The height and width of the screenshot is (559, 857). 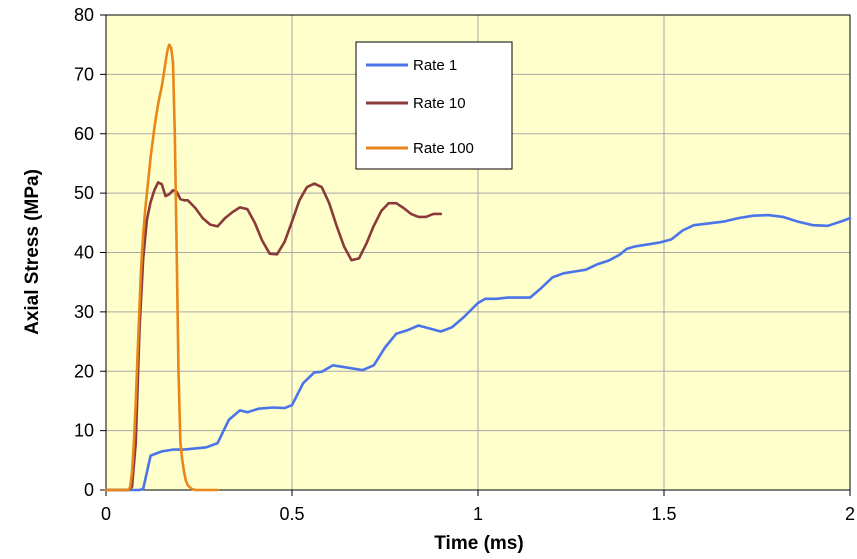 I want to click on legend: Rate 1 Rate 10 Rate 100, so click(x=434, y=105).